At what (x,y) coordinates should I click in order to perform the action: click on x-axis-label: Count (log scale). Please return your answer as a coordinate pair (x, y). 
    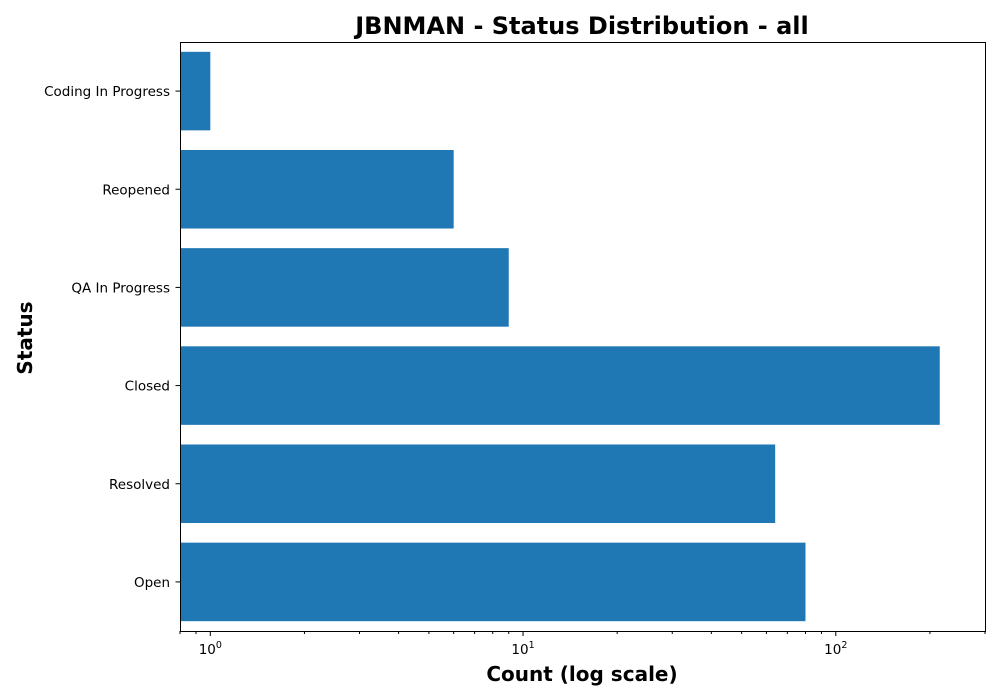
    Looking at the image, I should click on (581, 674).